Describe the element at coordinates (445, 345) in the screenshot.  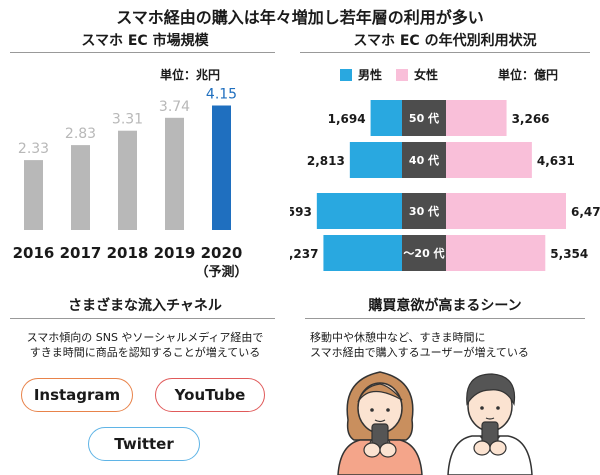
I see `scenes-description: 移動中や休憩中など、すきま時間に スマホ経由で購入するユーザーが増えている` at that location.